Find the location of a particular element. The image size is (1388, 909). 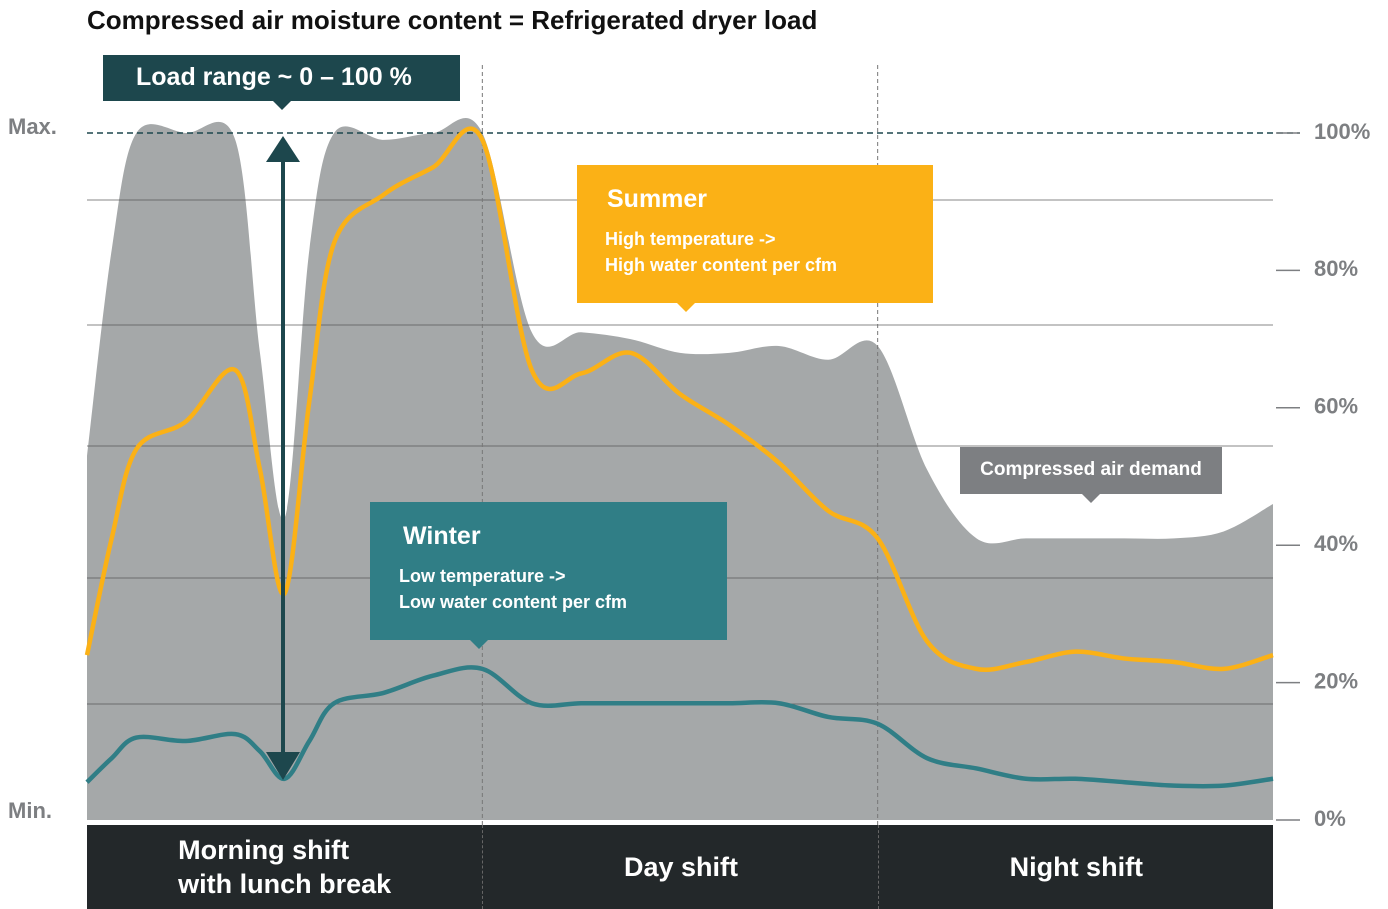

x-tick-label: Morning shift with lunch break is located at coordinates (285, 867).